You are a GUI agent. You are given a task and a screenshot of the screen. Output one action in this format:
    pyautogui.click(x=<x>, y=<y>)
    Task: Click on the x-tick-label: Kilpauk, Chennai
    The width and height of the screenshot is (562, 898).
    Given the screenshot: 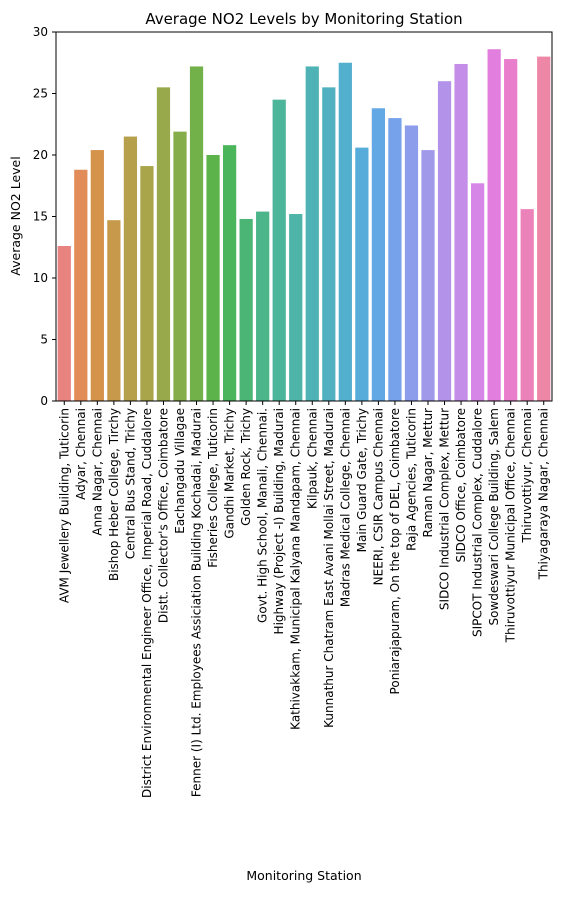 What is the action you would take?
    pyautogui.click(x=312, y=458)
    